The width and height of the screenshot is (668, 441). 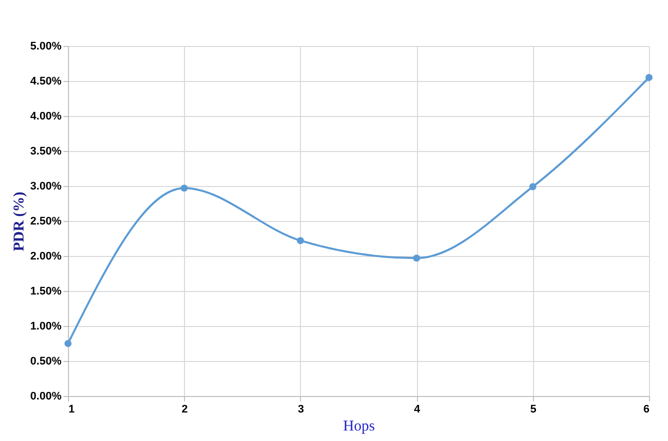 What do you see at coordinates (46, 362) in the screenshot?
I see `y-tick-label: 0.50%` at bounding box center [46, 362].